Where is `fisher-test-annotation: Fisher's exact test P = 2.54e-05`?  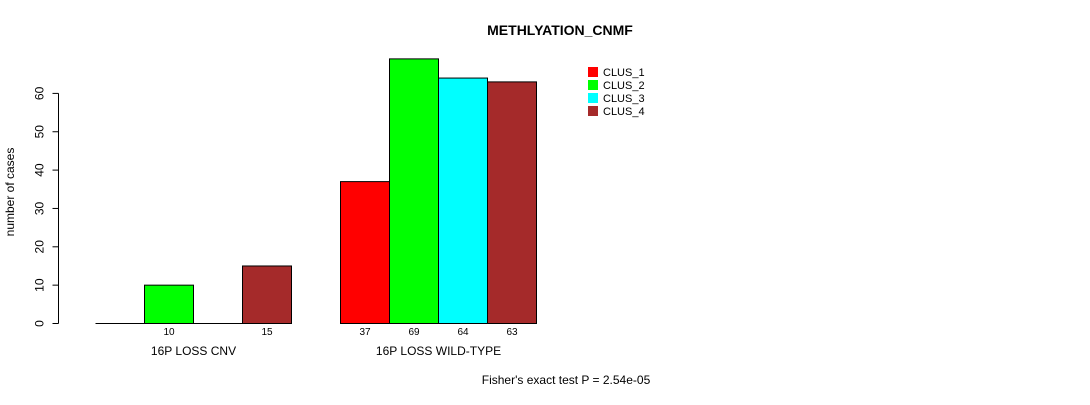
fisher-test-annotation: Fisher's exact test P = 2.54e-05 is located at coordinates (566, 380).